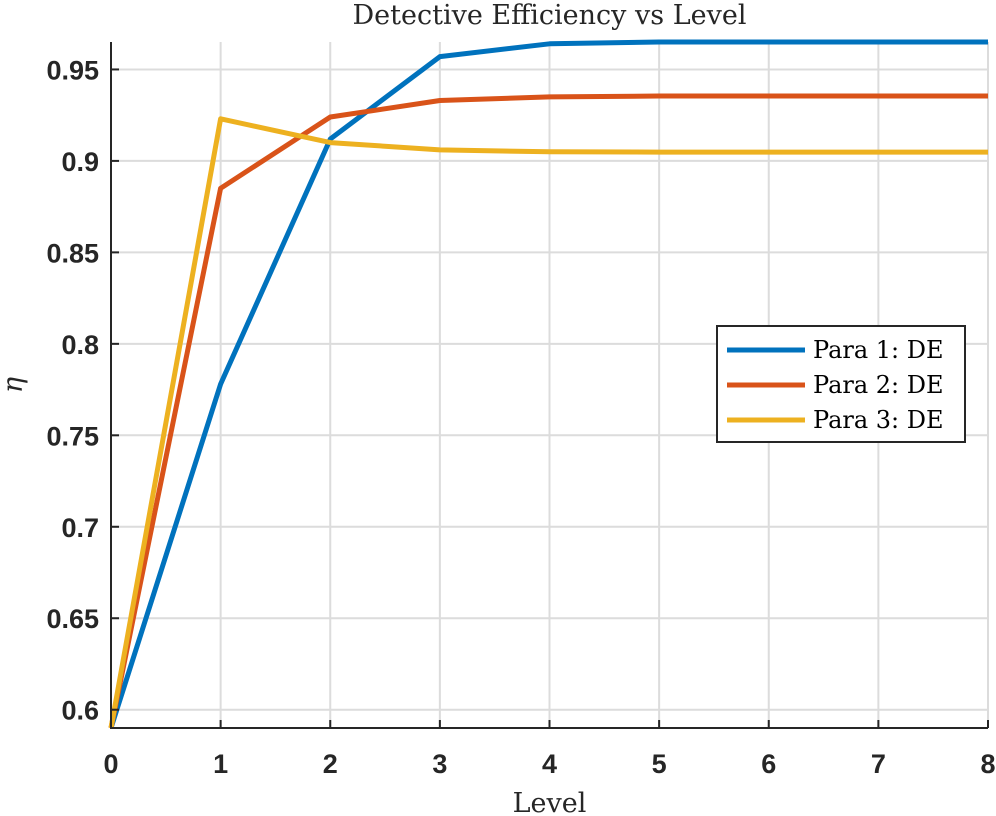 This screenshot has height=816, width=996. I want to click on x-tick-label: 7, so click(878, 764).